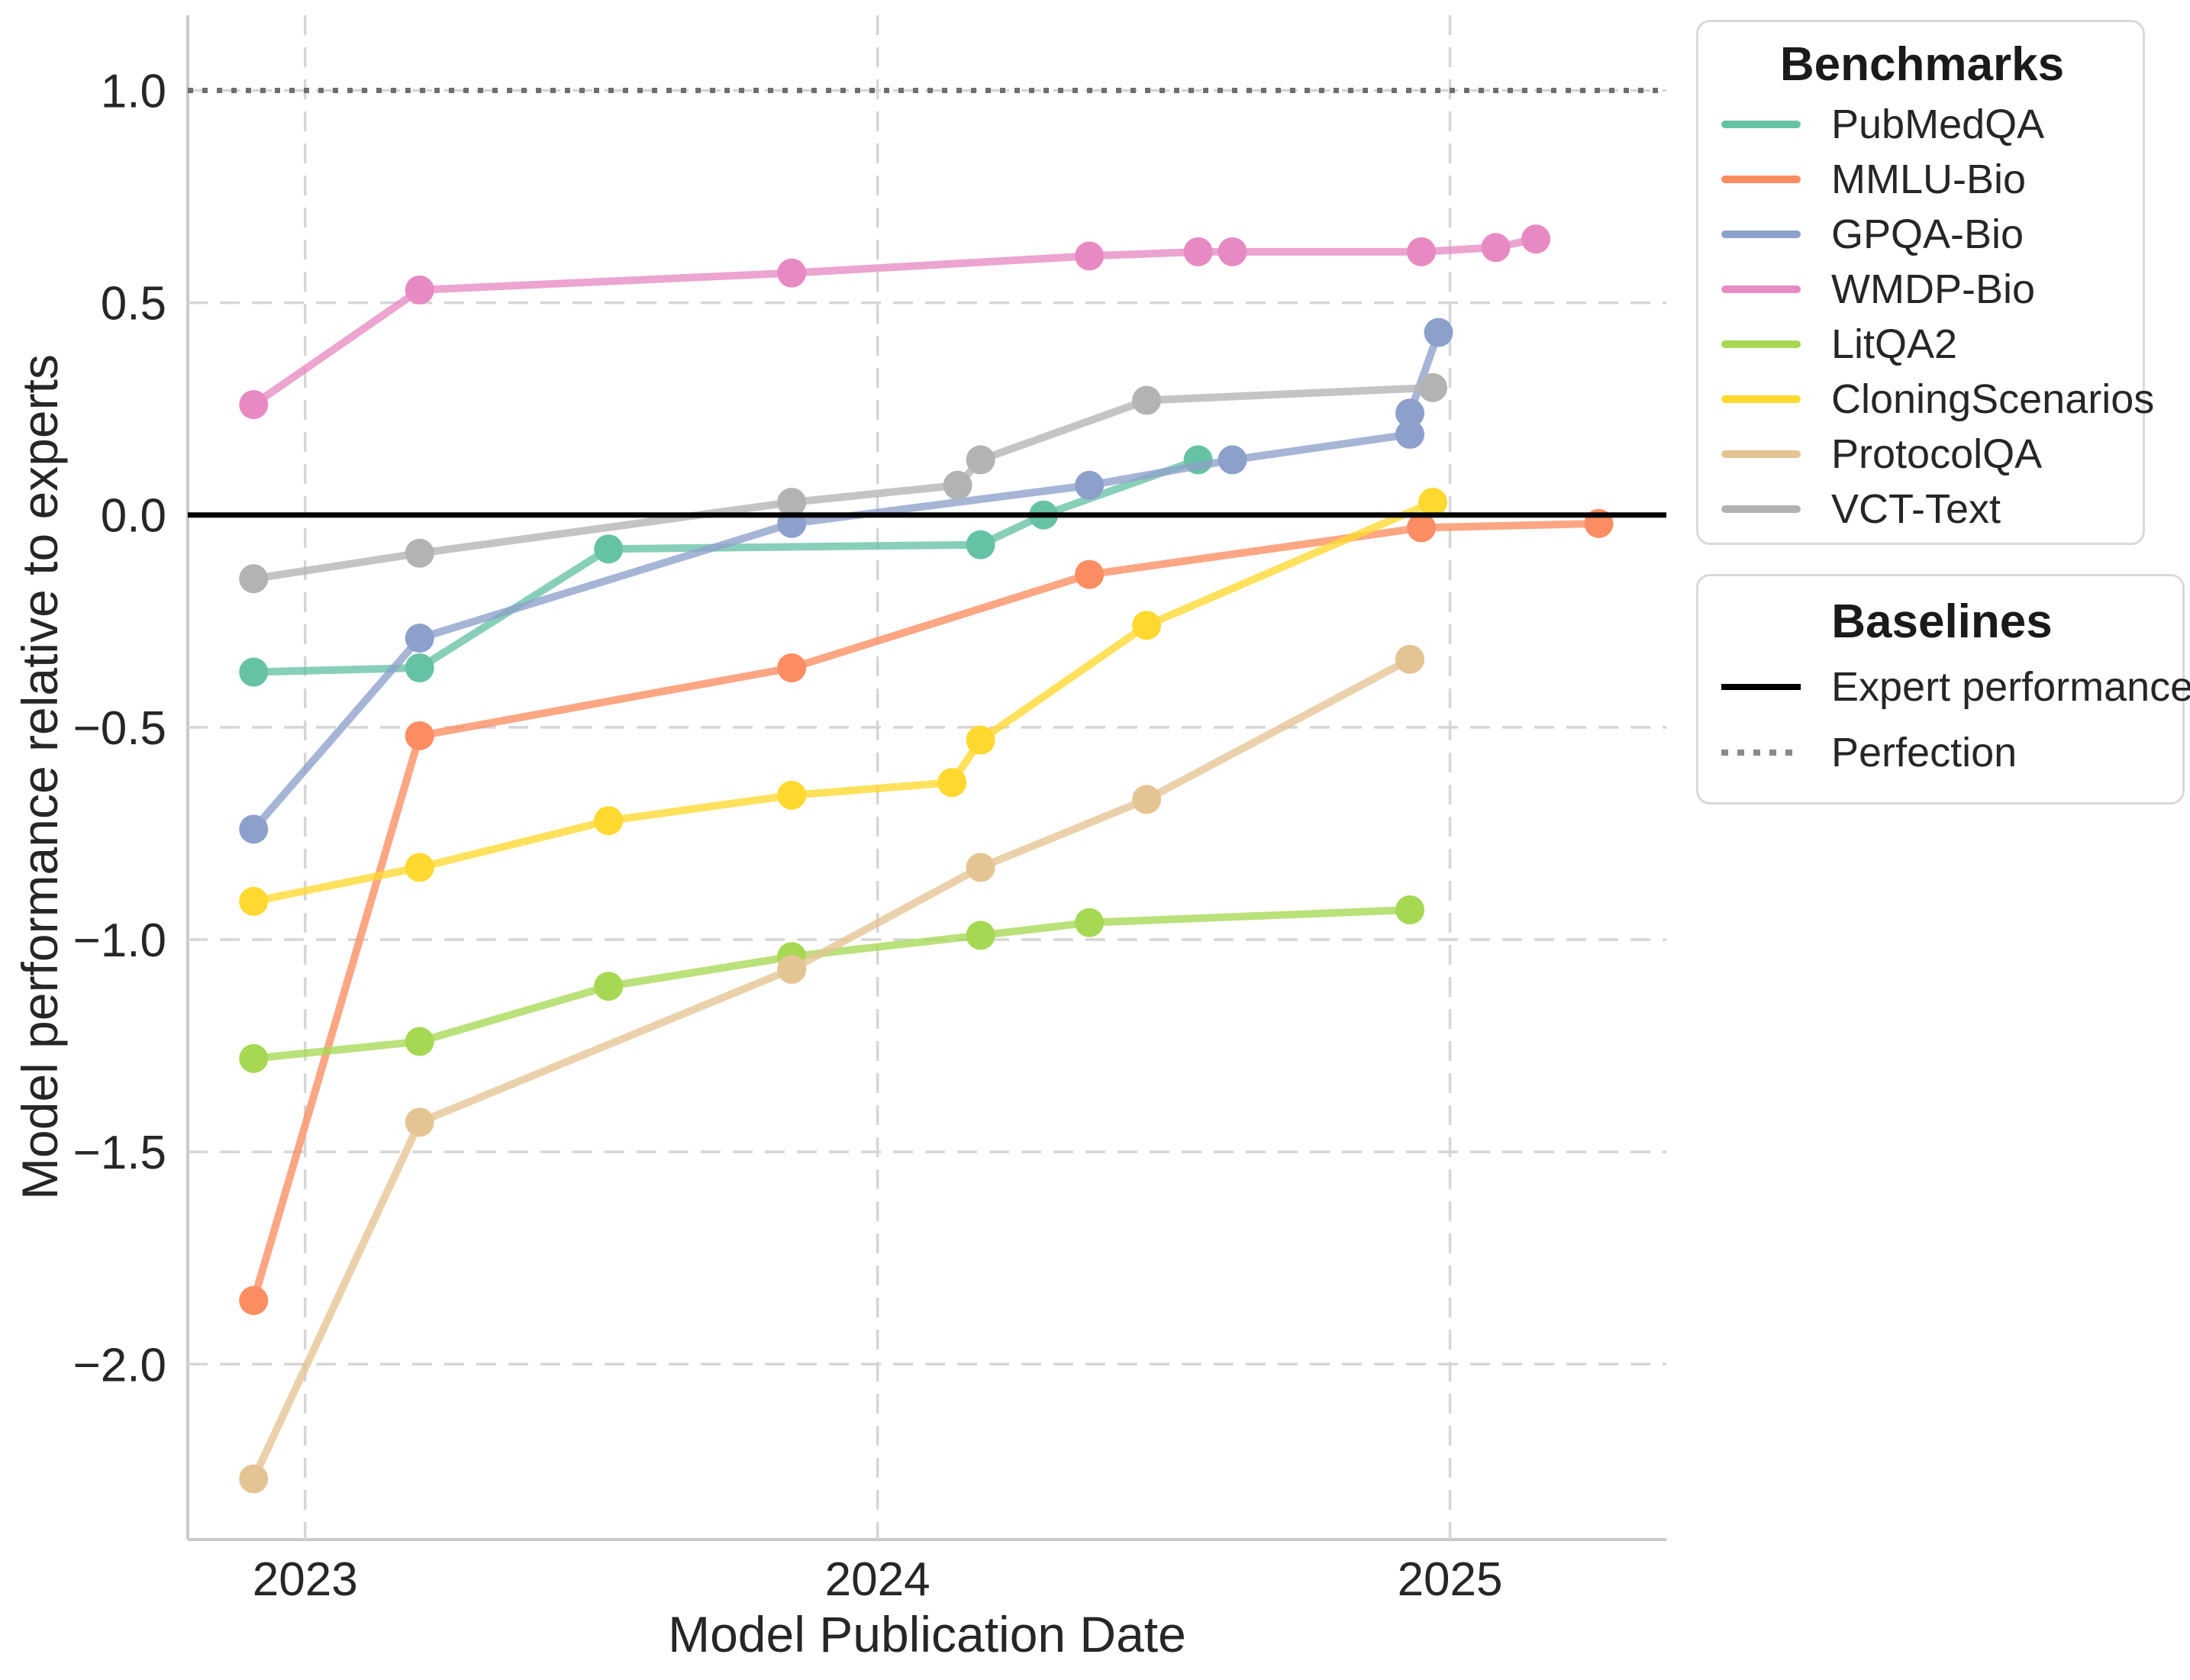 The image size is (2190, 1680). What do you see at coordinates (1761, 753) in the screenshot?
I see `legend-swatch-dotted-gray` at bounding box center [1761, 753].